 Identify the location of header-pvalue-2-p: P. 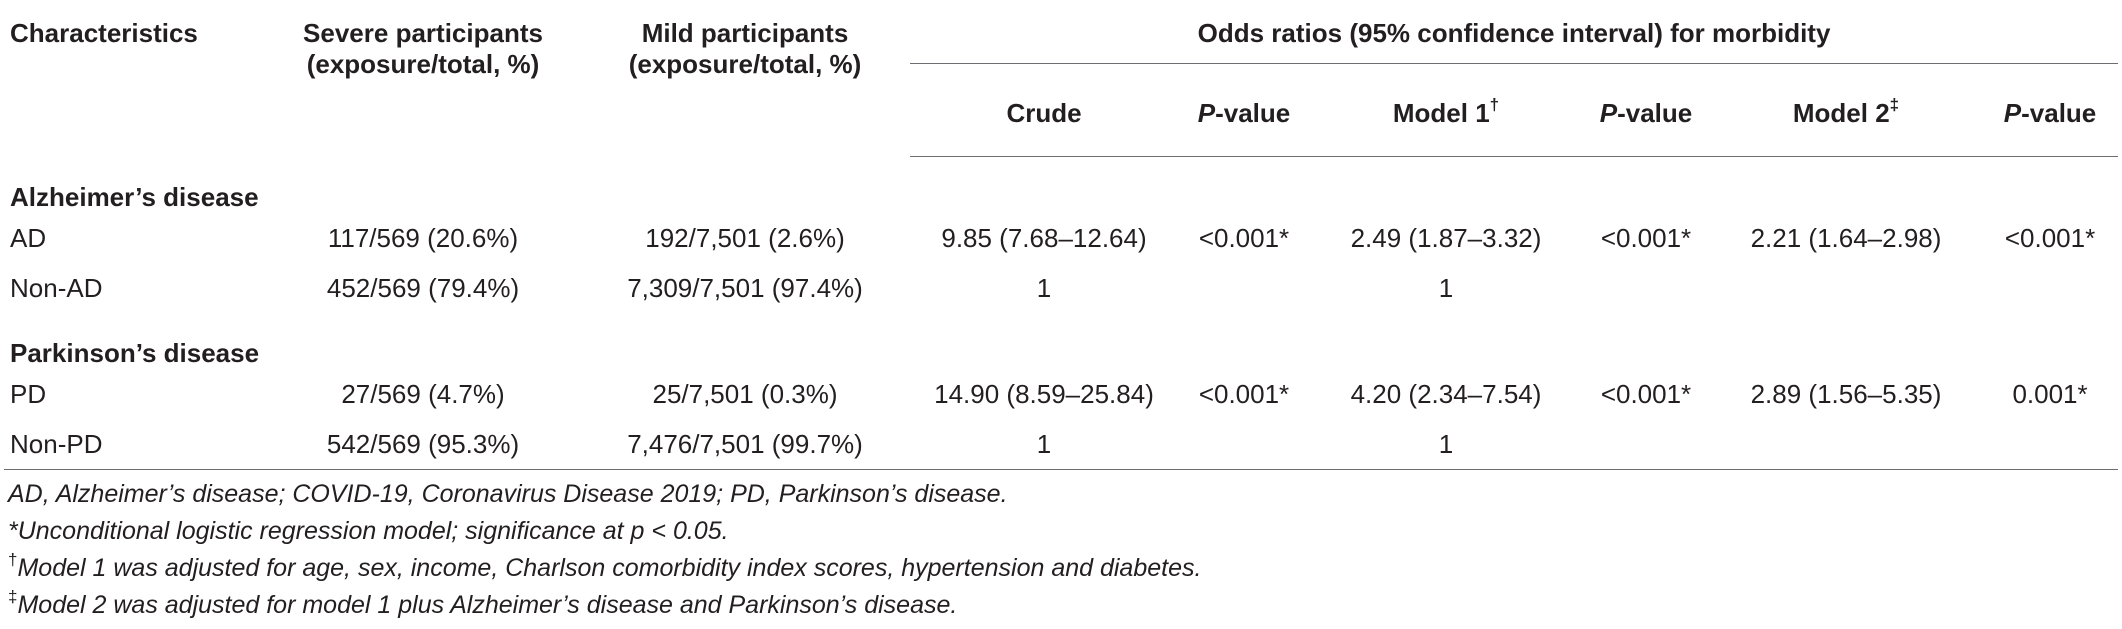
(1608, 113).